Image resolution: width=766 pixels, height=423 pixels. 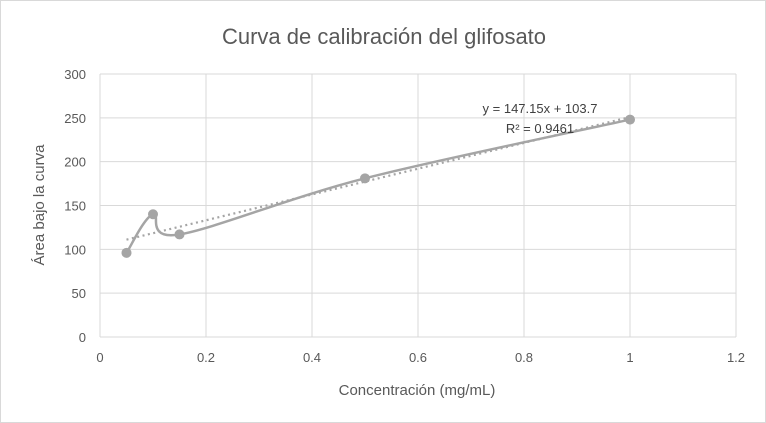 What do you see at coordinates (540, 128) in the screenshot?
I see `trendline-r-squared: R² = 0.9461` at bounding box center [540, 128].